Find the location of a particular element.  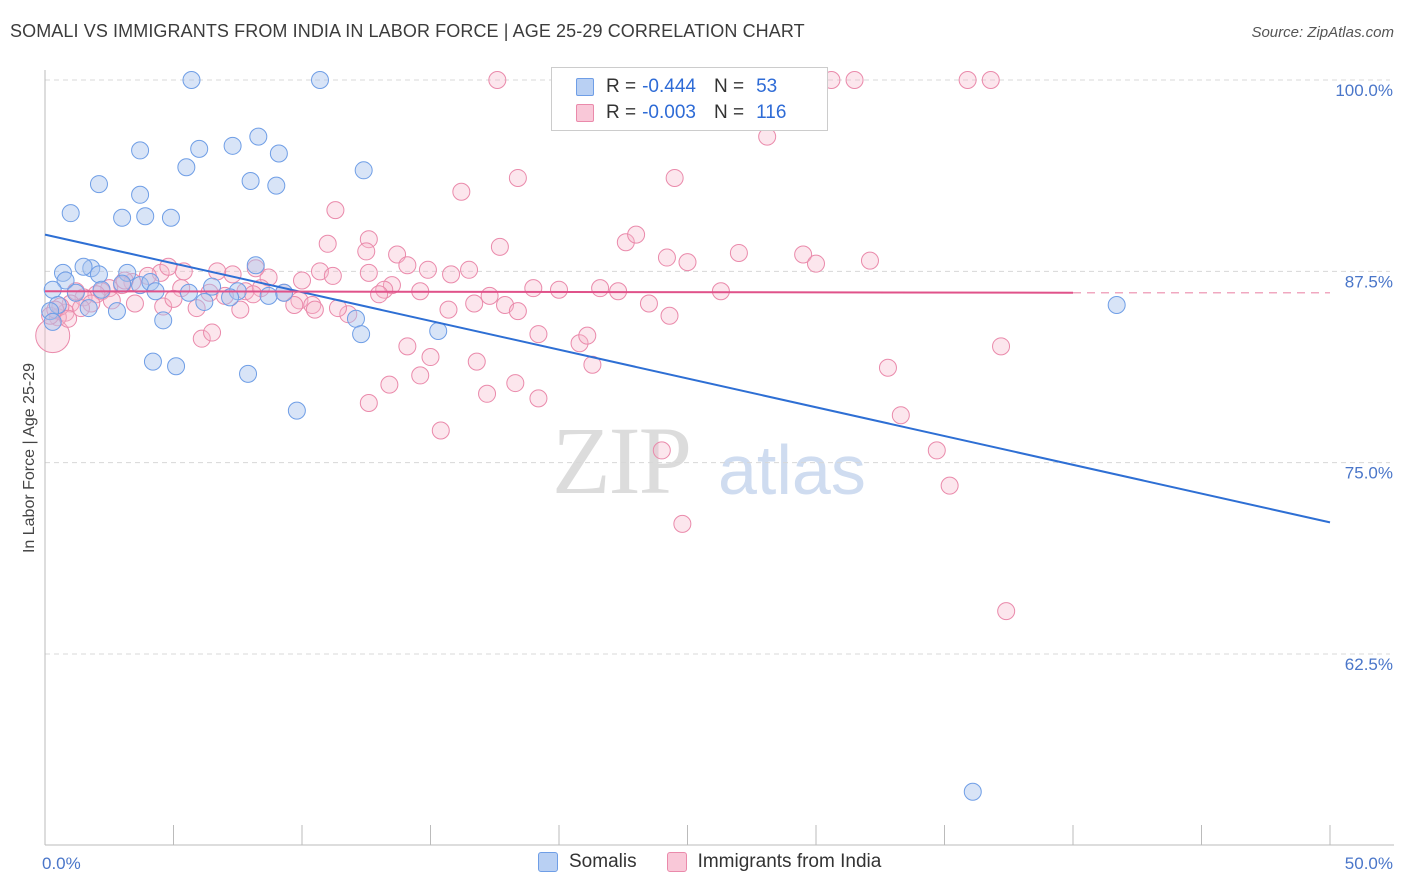

legend-item-india: Immigrants from India is located at coordinates (773, 862).